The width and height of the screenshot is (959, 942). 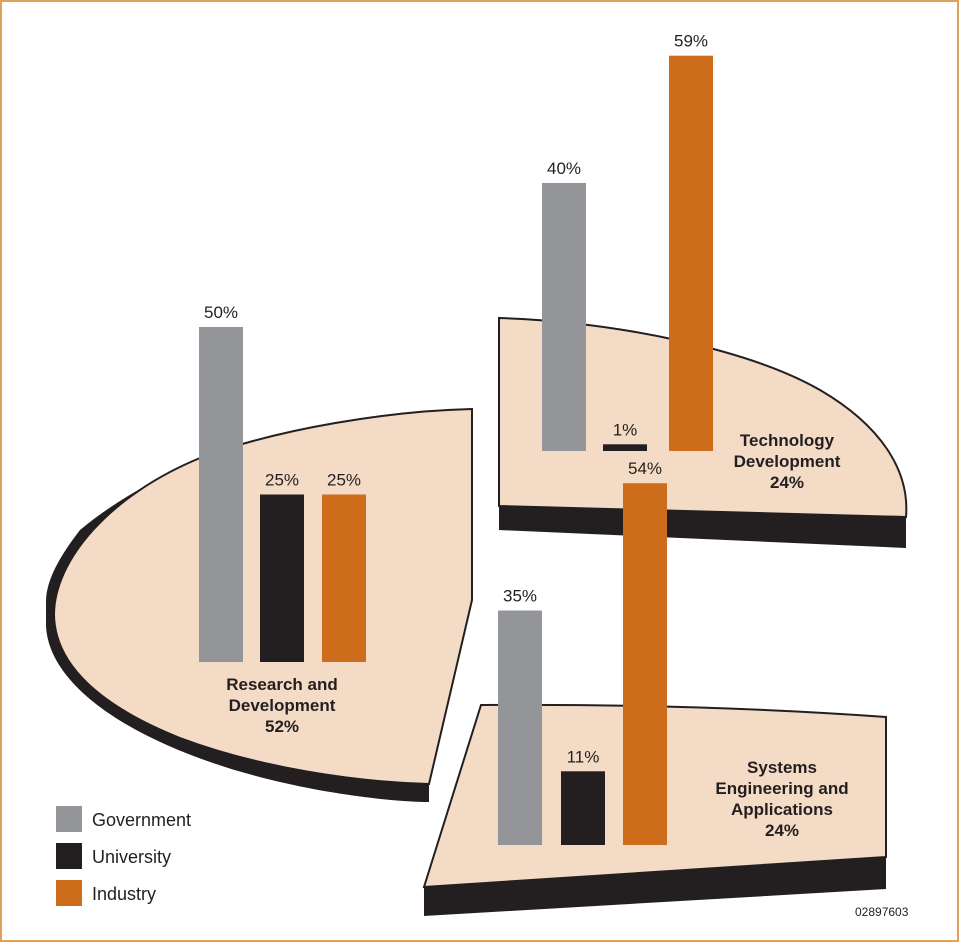 What do you see at coordinates (787, 482) in the screenshot?
I see `segment-label-technology-line-2: 24%` at bounding box center [787, 482].